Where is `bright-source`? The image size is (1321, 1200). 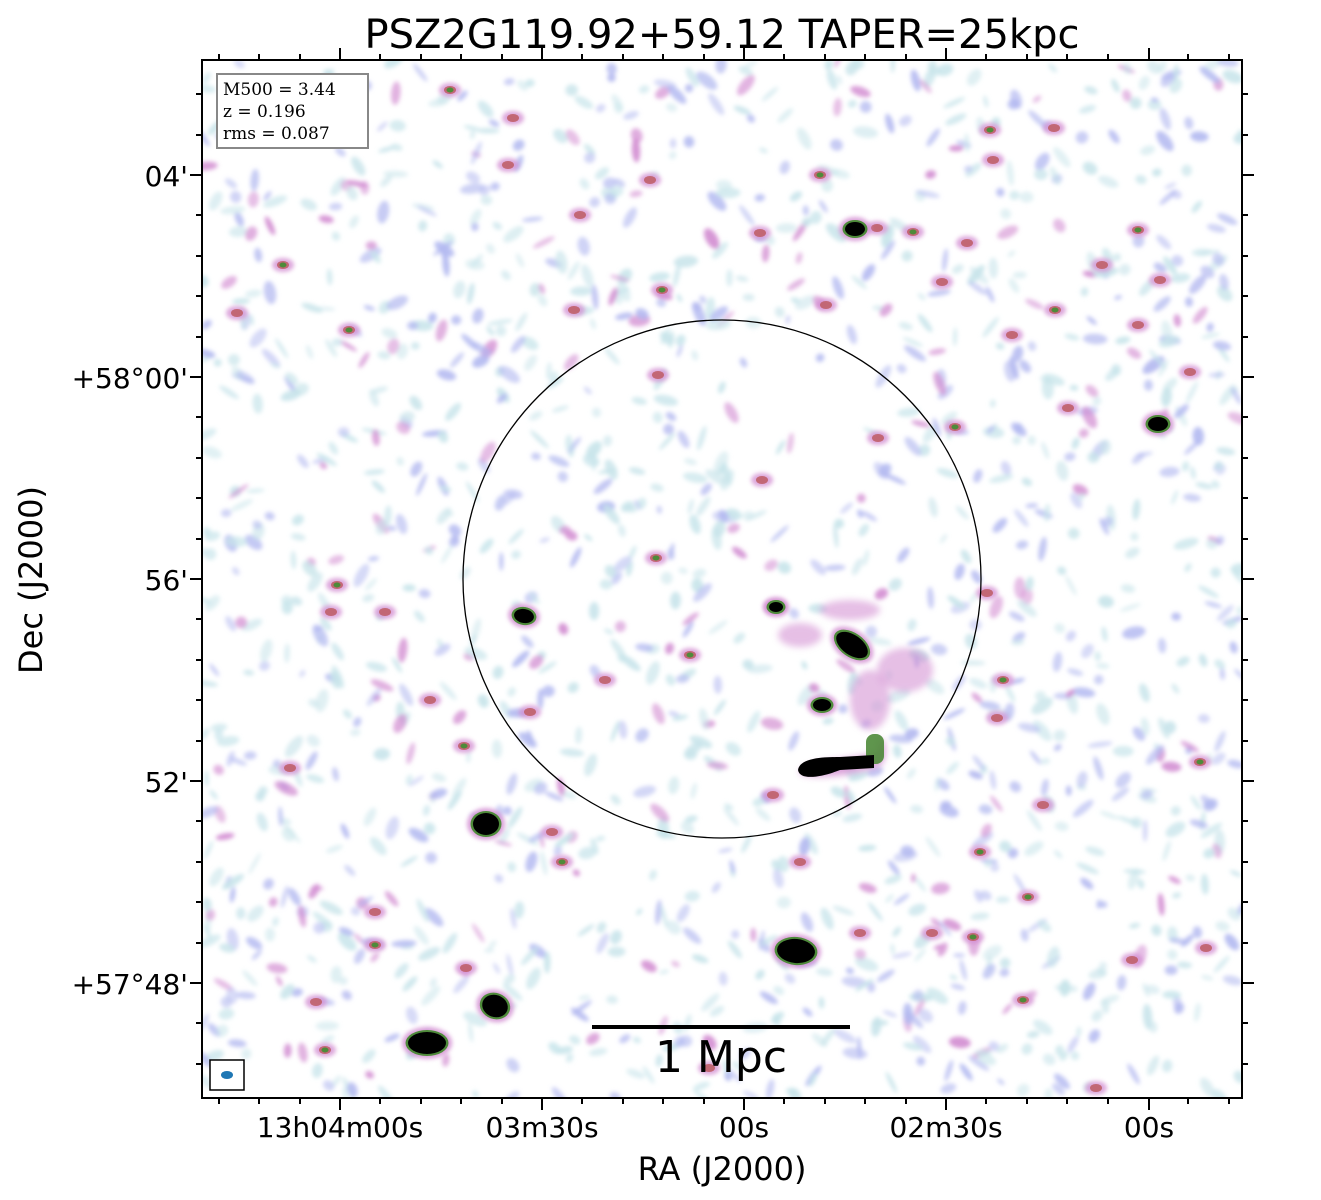 bright-source is located at coordinates (852, 645).